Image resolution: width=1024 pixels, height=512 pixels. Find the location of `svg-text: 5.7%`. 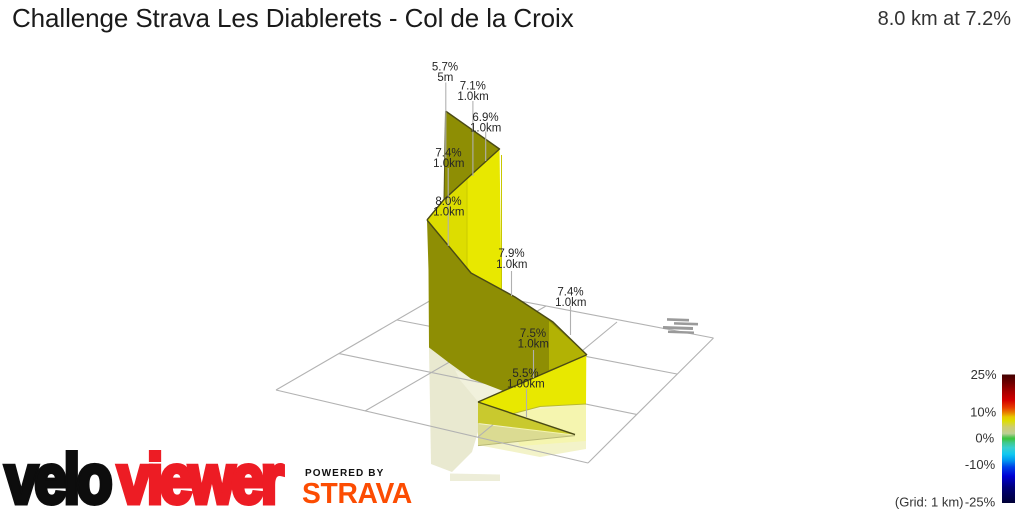

svg-text: 5.7% is located at coordinates (445, 68).